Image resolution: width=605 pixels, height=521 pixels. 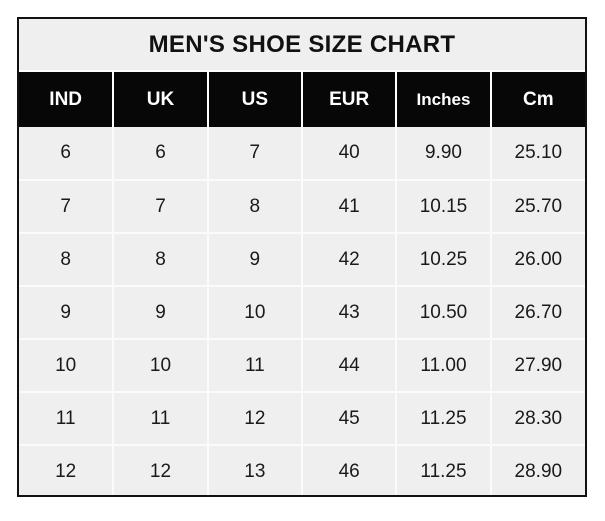 I want to click on table-row: 10 10 11 44 11.00 27.90, so click(x=302, y=365).